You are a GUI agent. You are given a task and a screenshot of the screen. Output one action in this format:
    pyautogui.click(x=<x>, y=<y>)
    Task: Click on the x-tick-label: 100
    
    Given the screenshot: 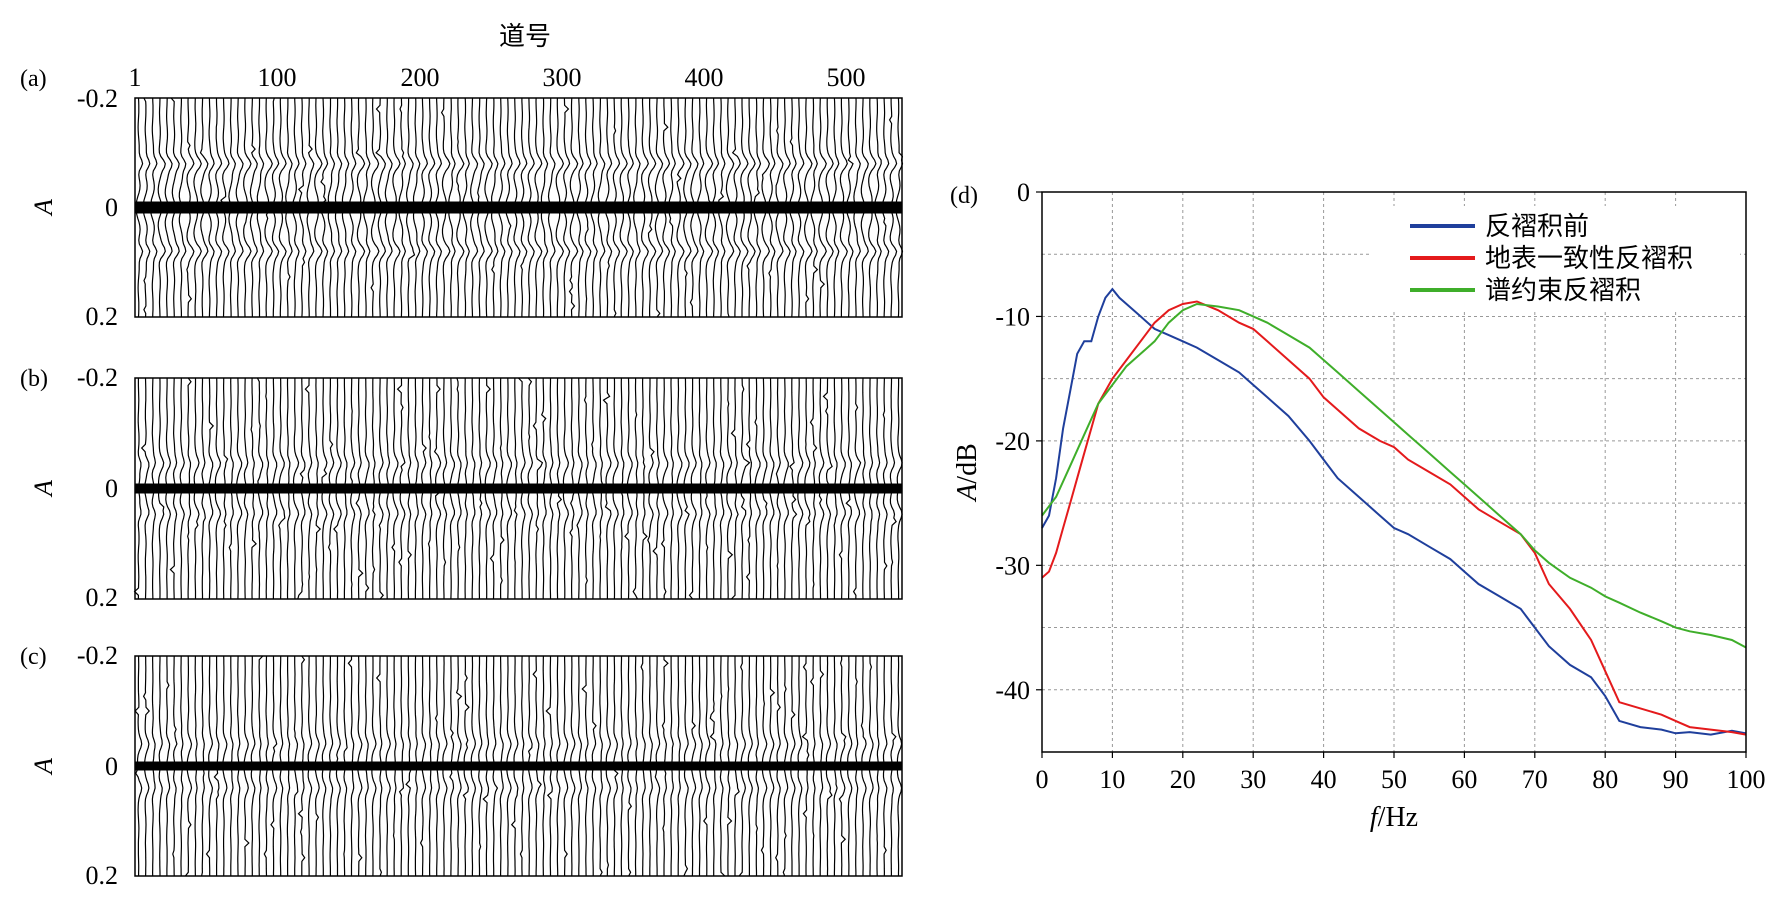 What is the action you would take?
    pyautogui.click(x=1746, y=779)
    